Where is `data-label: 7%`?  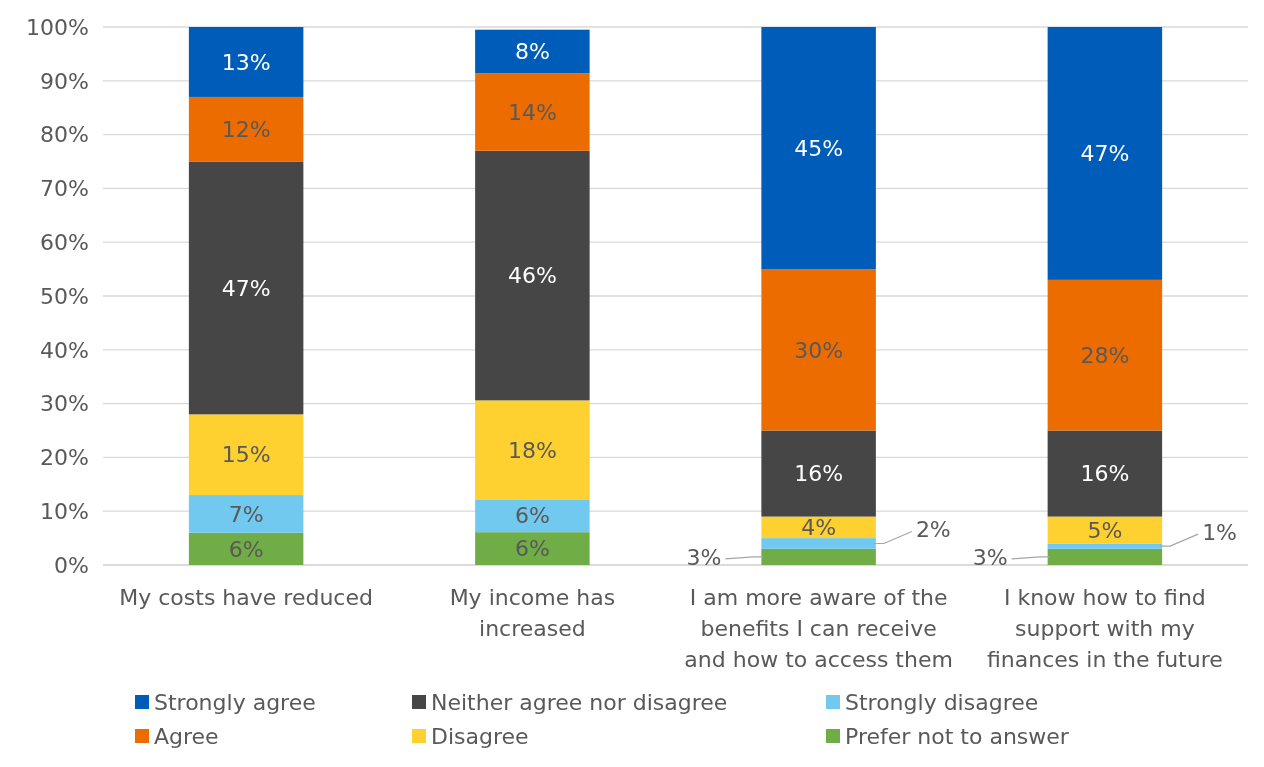
data-label: 7% is located at coordinates (246, 514).